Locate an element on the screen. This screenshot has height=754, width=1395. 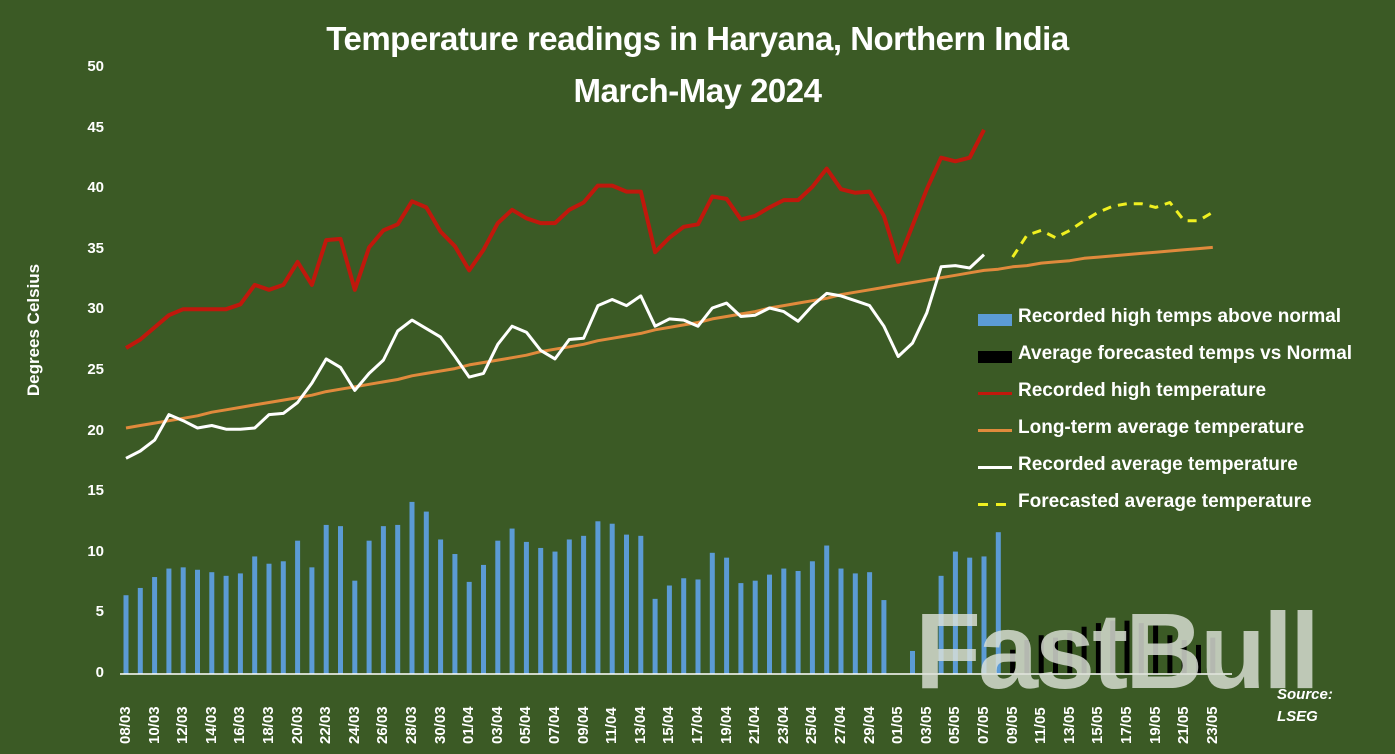
y-tick-label: 30 is located at coordinates (95, 309).